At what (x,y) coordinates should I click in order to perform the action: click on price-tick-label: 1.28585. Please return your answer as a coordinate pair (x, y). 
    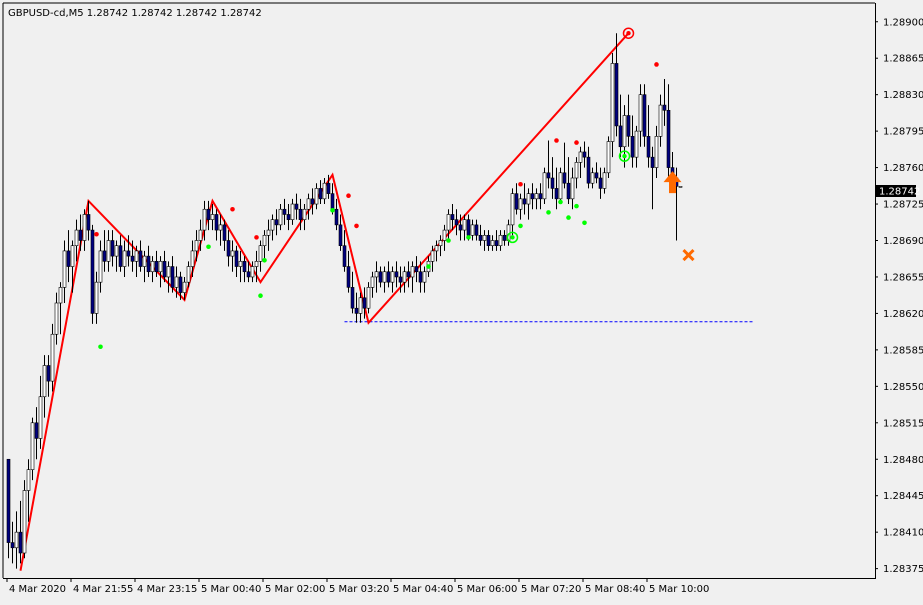
    Looking at the image, I should click on (903, 350).